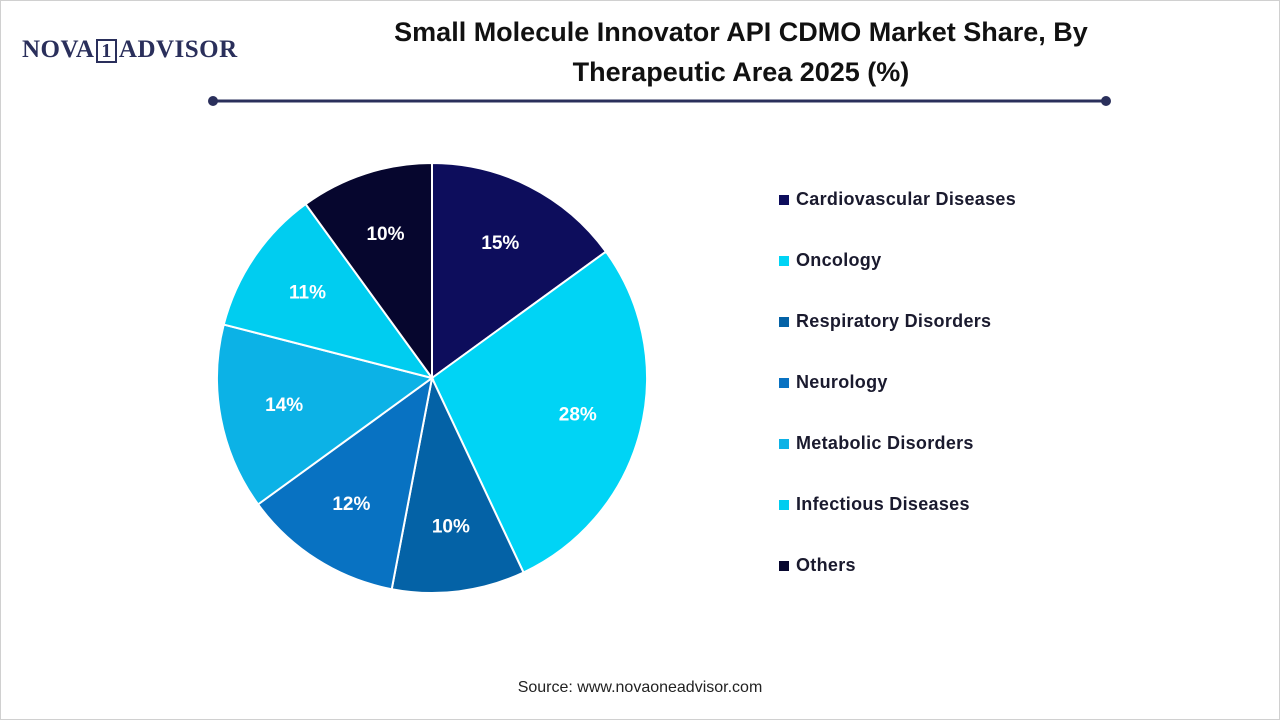 This screenshot has height=720, width=1280. Describe the element at coordinates (351, 504) in the screenshot. I see `value-label: 12%` at that location.